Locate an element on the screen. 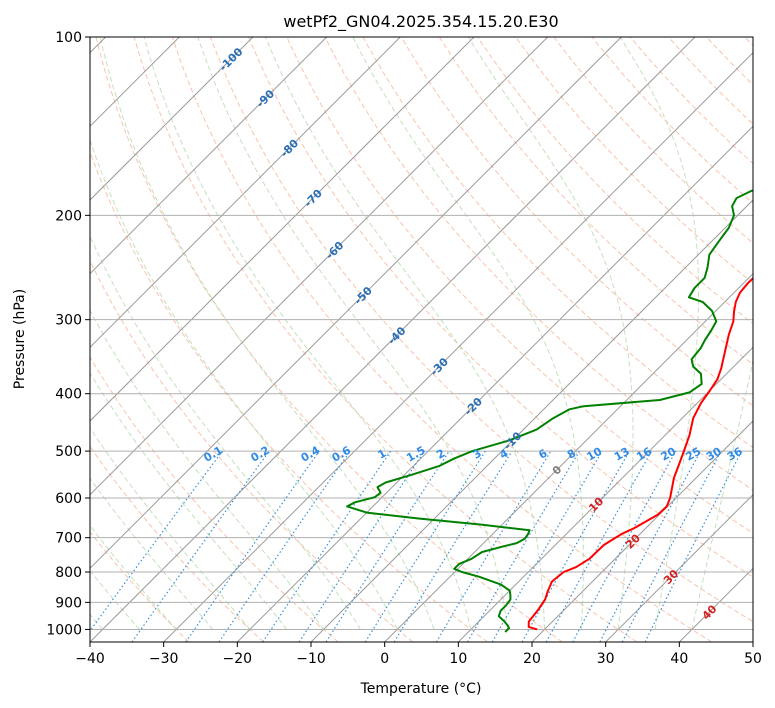 Image resolution: width=775 pixels, height=708 pixels. x-tick-label: −10 is located at coordinates (311, 659).